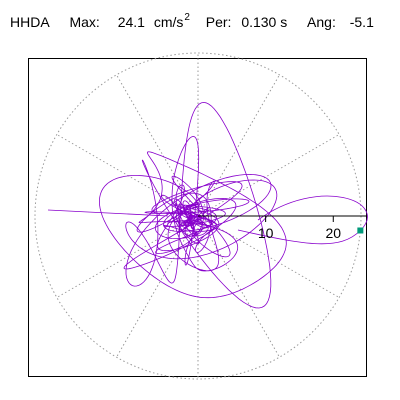 This screenshot has width=400, height=400. What do you see at coordinates (168, 22) in the screenshot?
I see `max-unit: cm/s` at bounding box center [168, 22].